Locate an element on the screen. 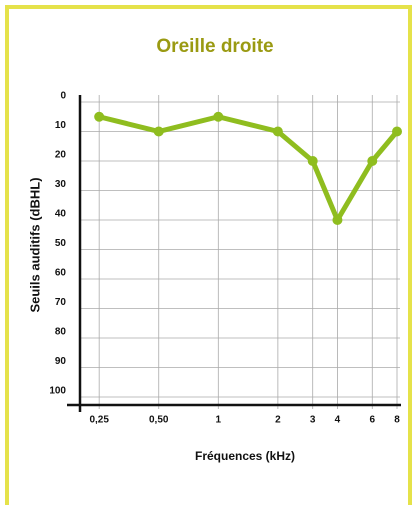 The width and height of the screenshot is (416, 510). y-tick-label: 30 is located at coordinates (61, 184).